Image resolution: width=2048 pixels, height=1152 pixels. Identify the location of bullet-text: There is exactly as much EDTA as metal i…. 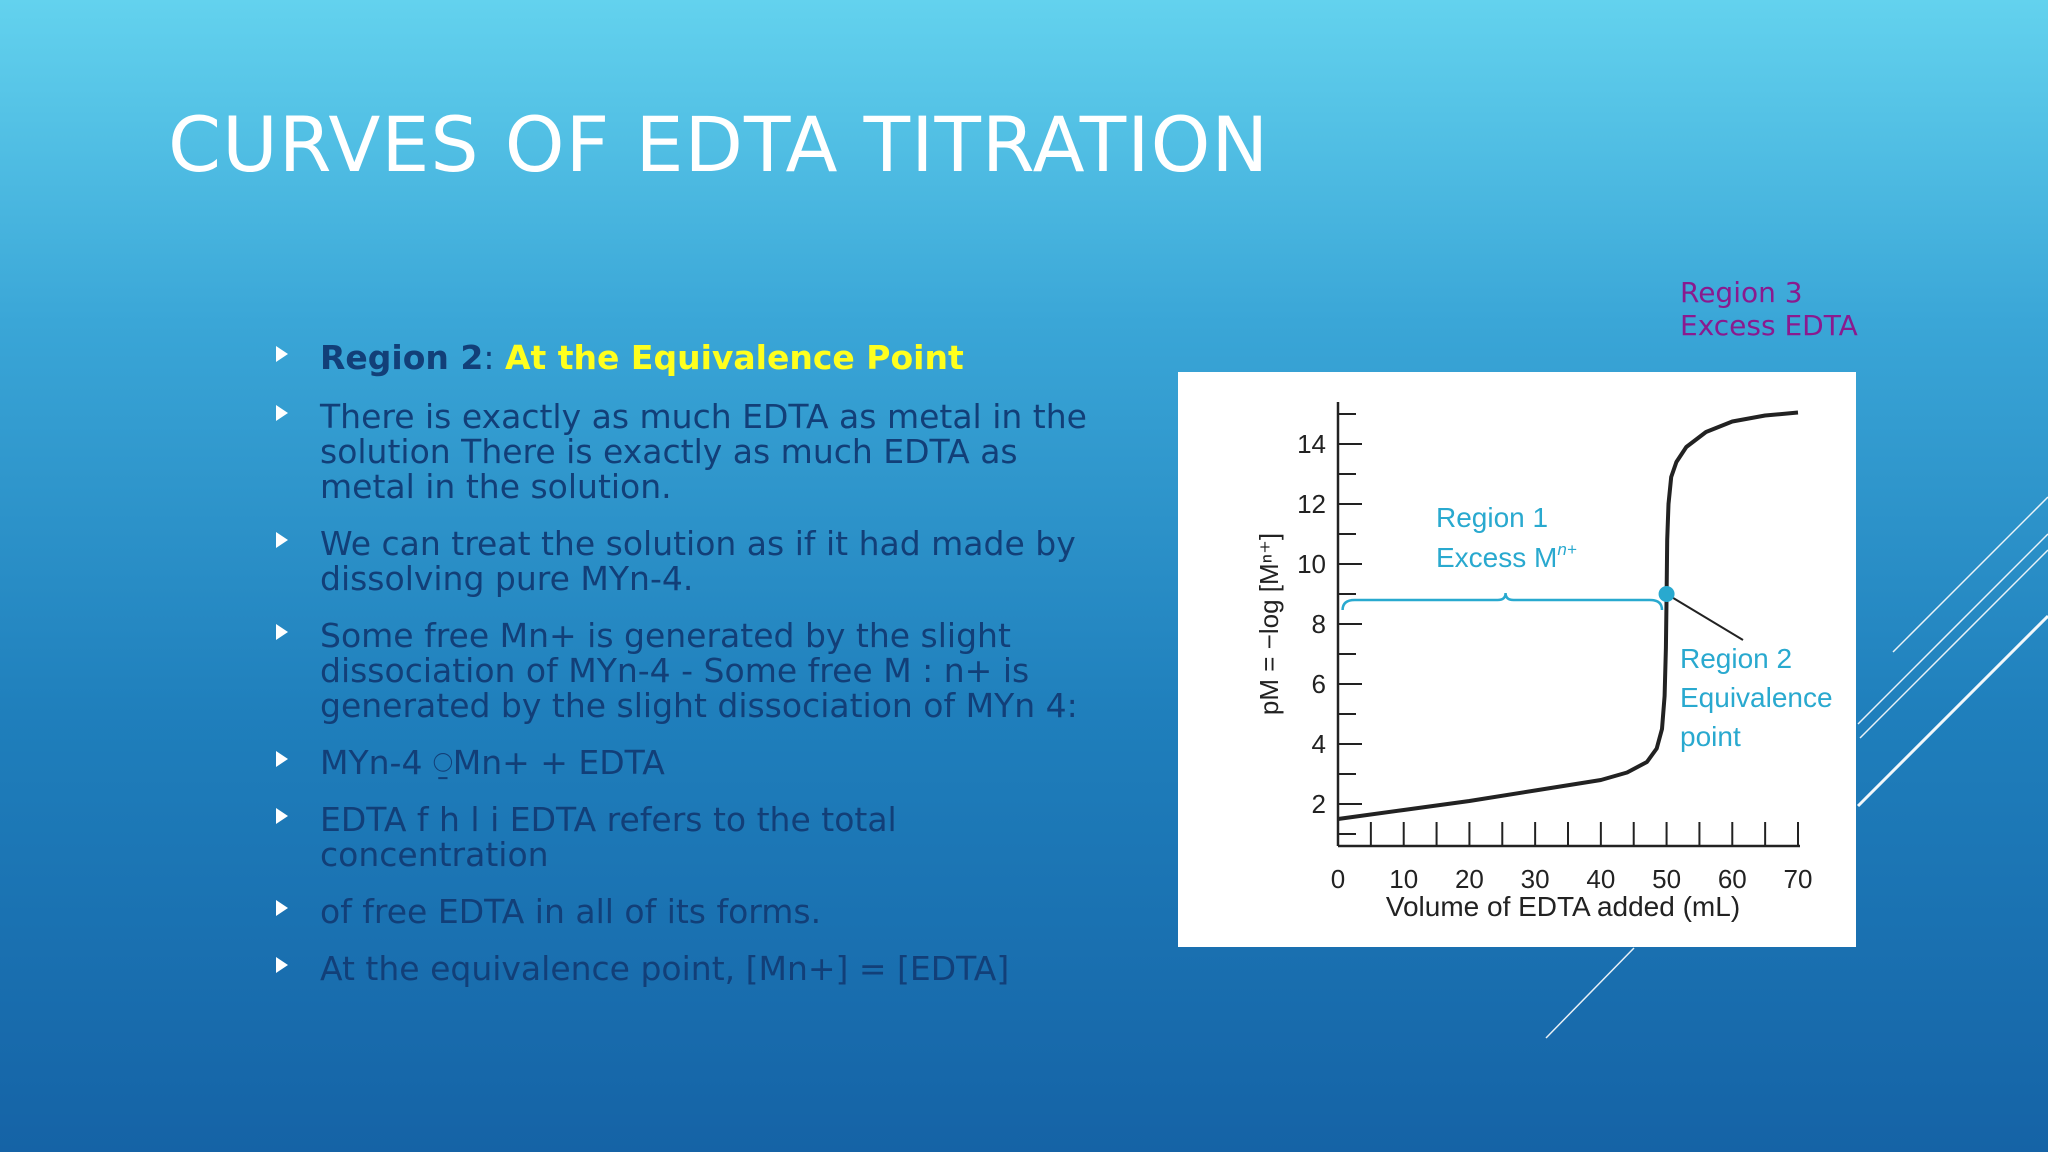
(703, 451).